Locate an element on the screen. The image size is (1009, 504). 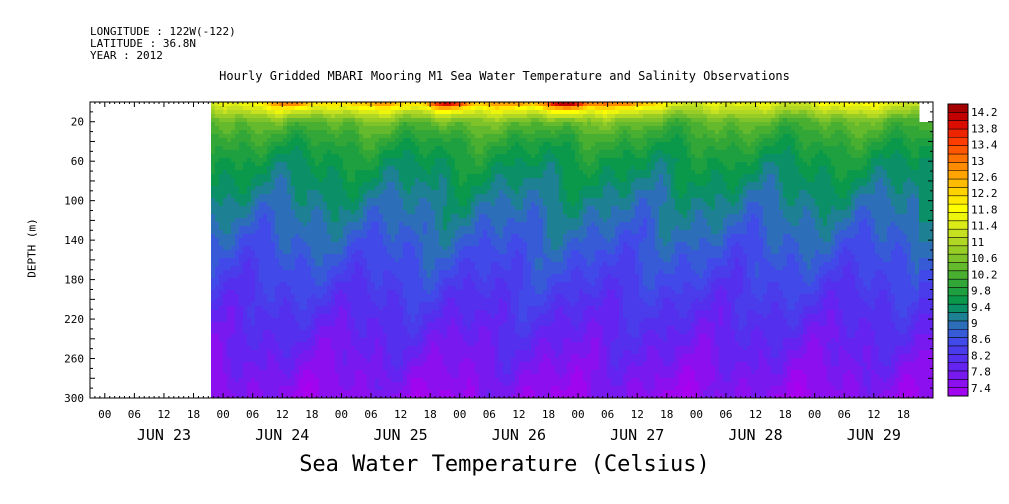
colorbar-label: 13 is located at coordinates (977, 161).